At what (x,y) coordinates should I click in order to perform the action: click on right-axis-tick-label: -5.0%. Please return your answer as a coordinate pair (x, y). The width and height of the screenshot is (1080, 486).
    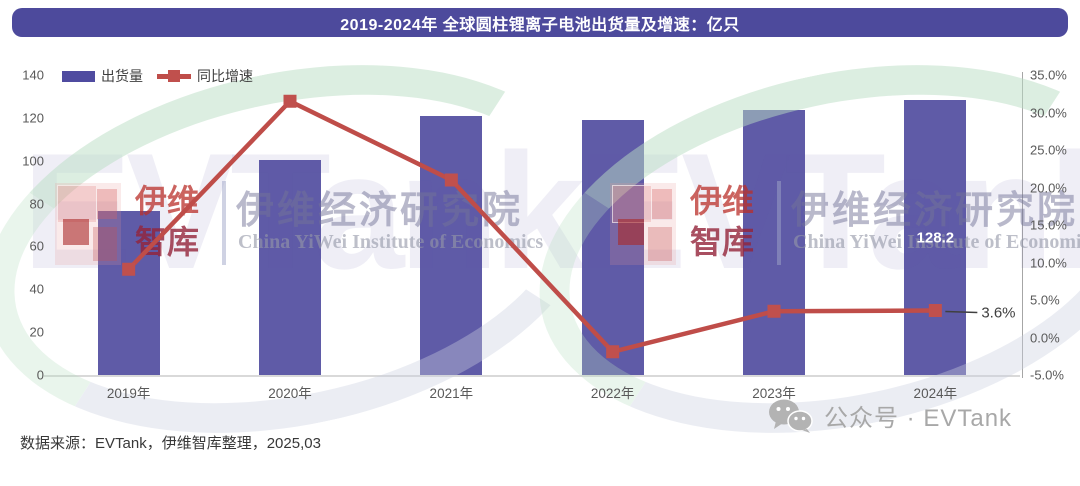
    Looking at the image, I should click on (1047, 375).